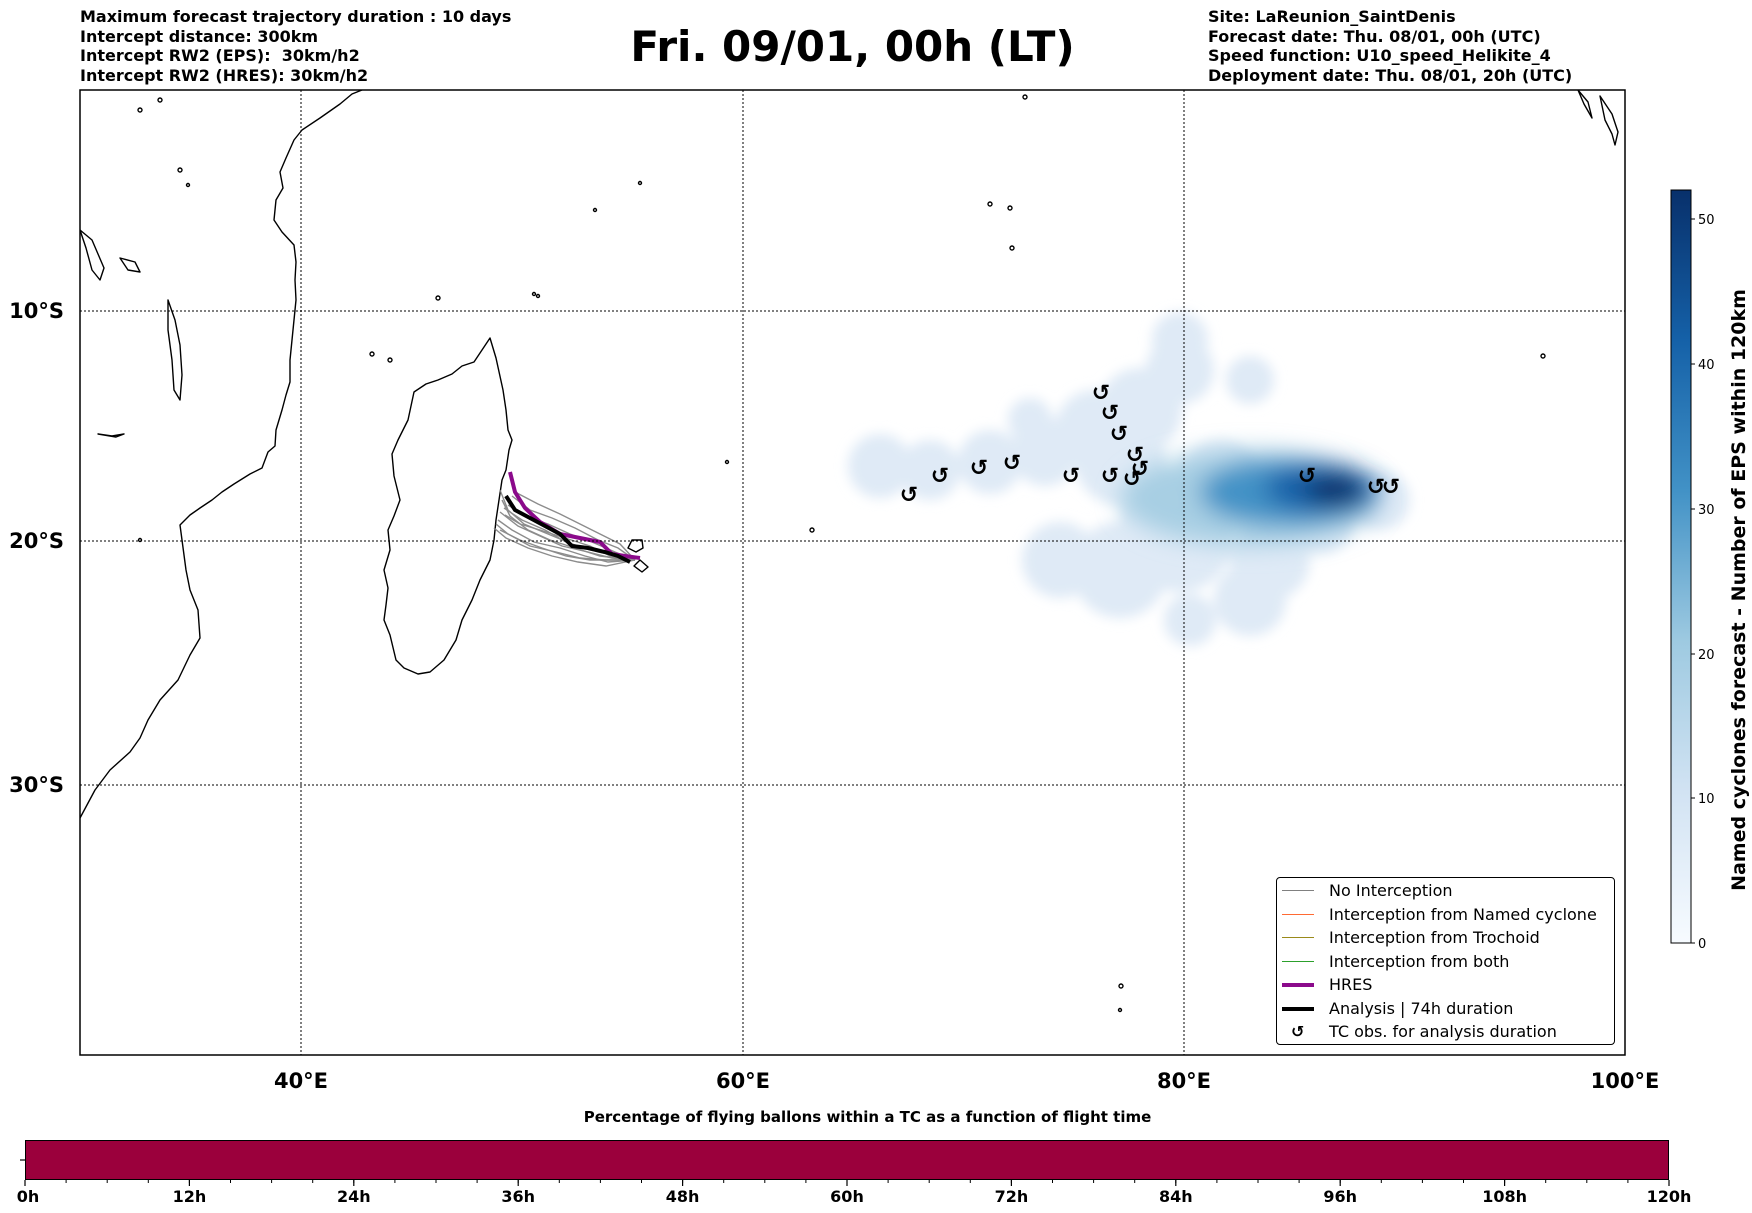  I want to click on time-tick: 120h, so click(1669, 1196).